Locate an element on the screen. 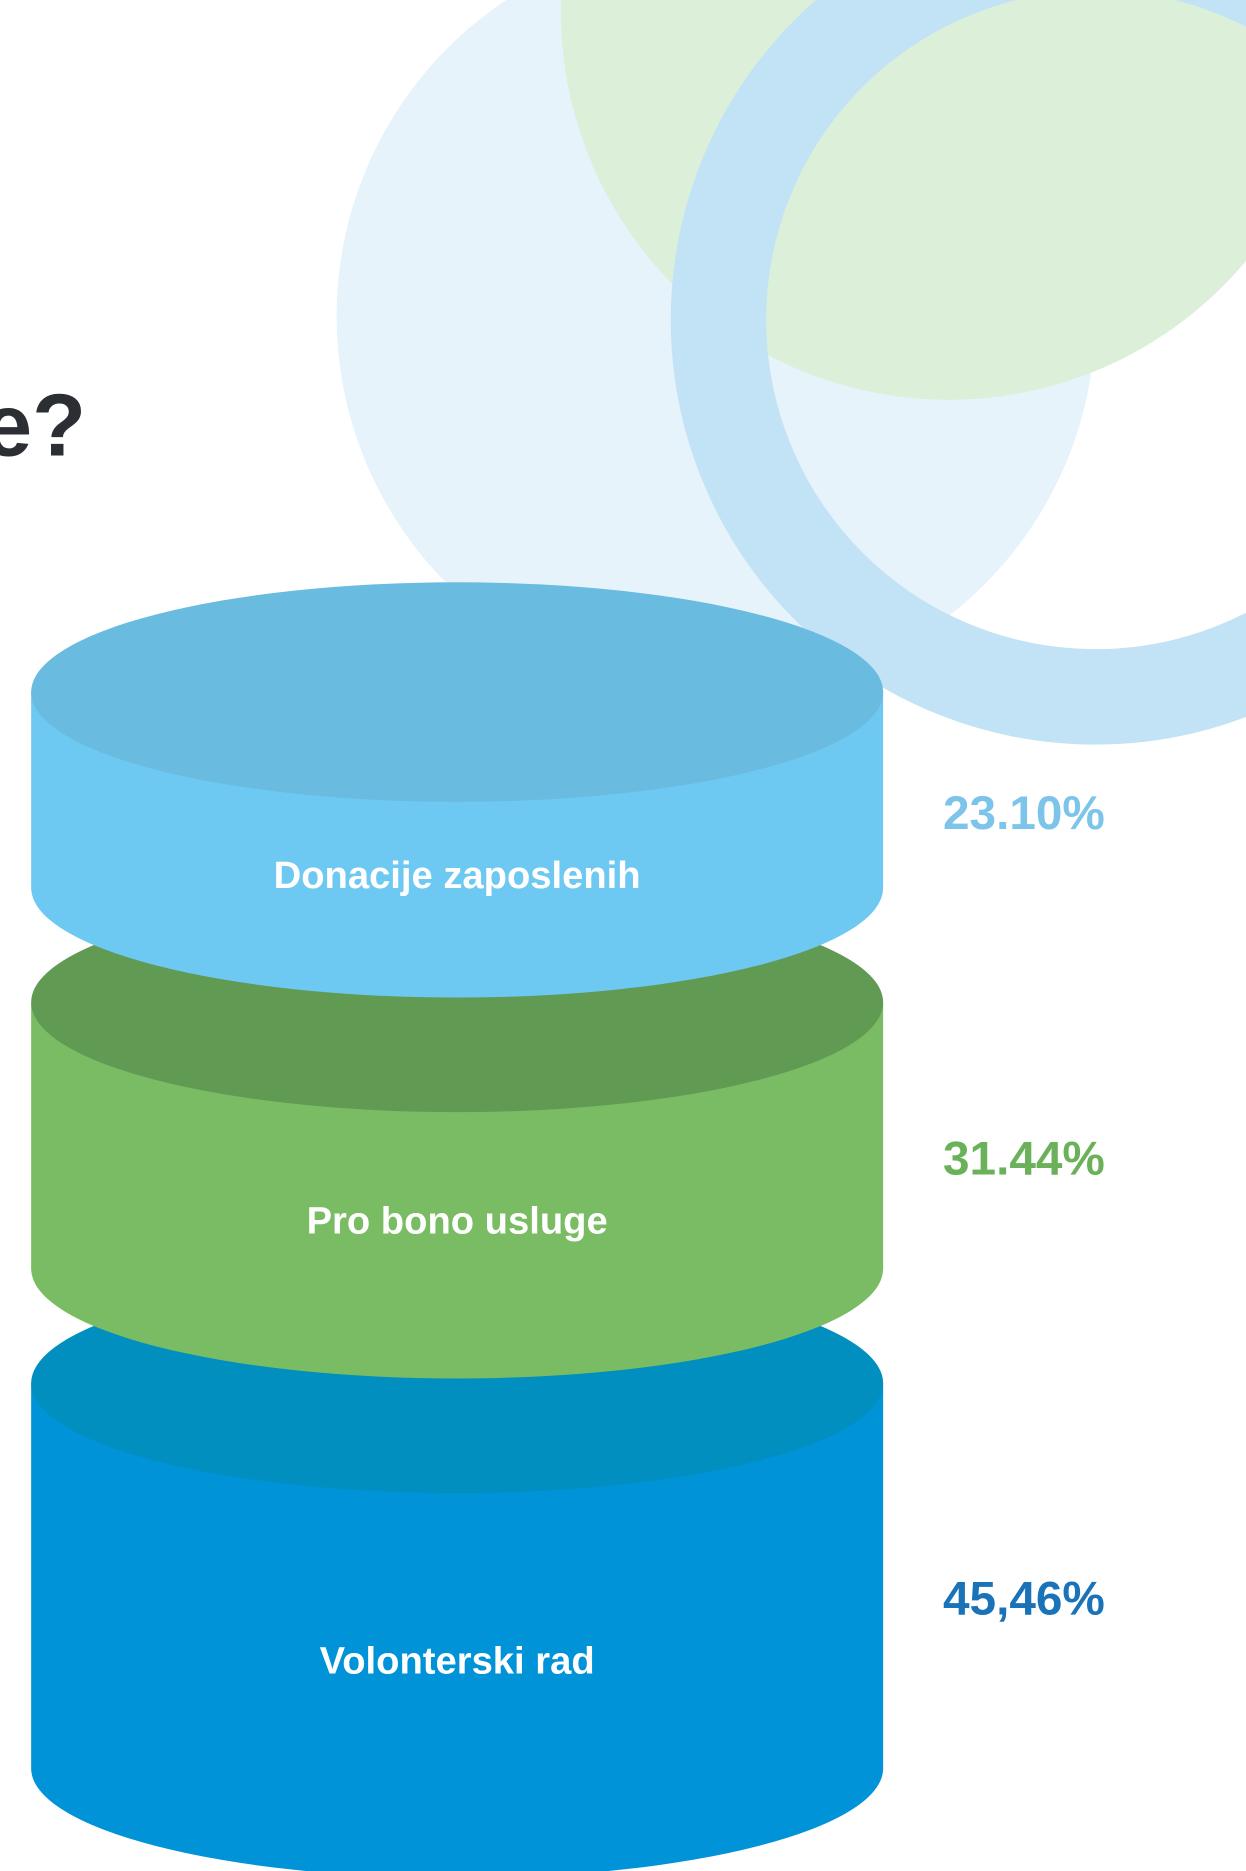 The width and height of the screenshot is (1246, 1871). value-label: 45,46% is located at coordinates (1024, 1599).